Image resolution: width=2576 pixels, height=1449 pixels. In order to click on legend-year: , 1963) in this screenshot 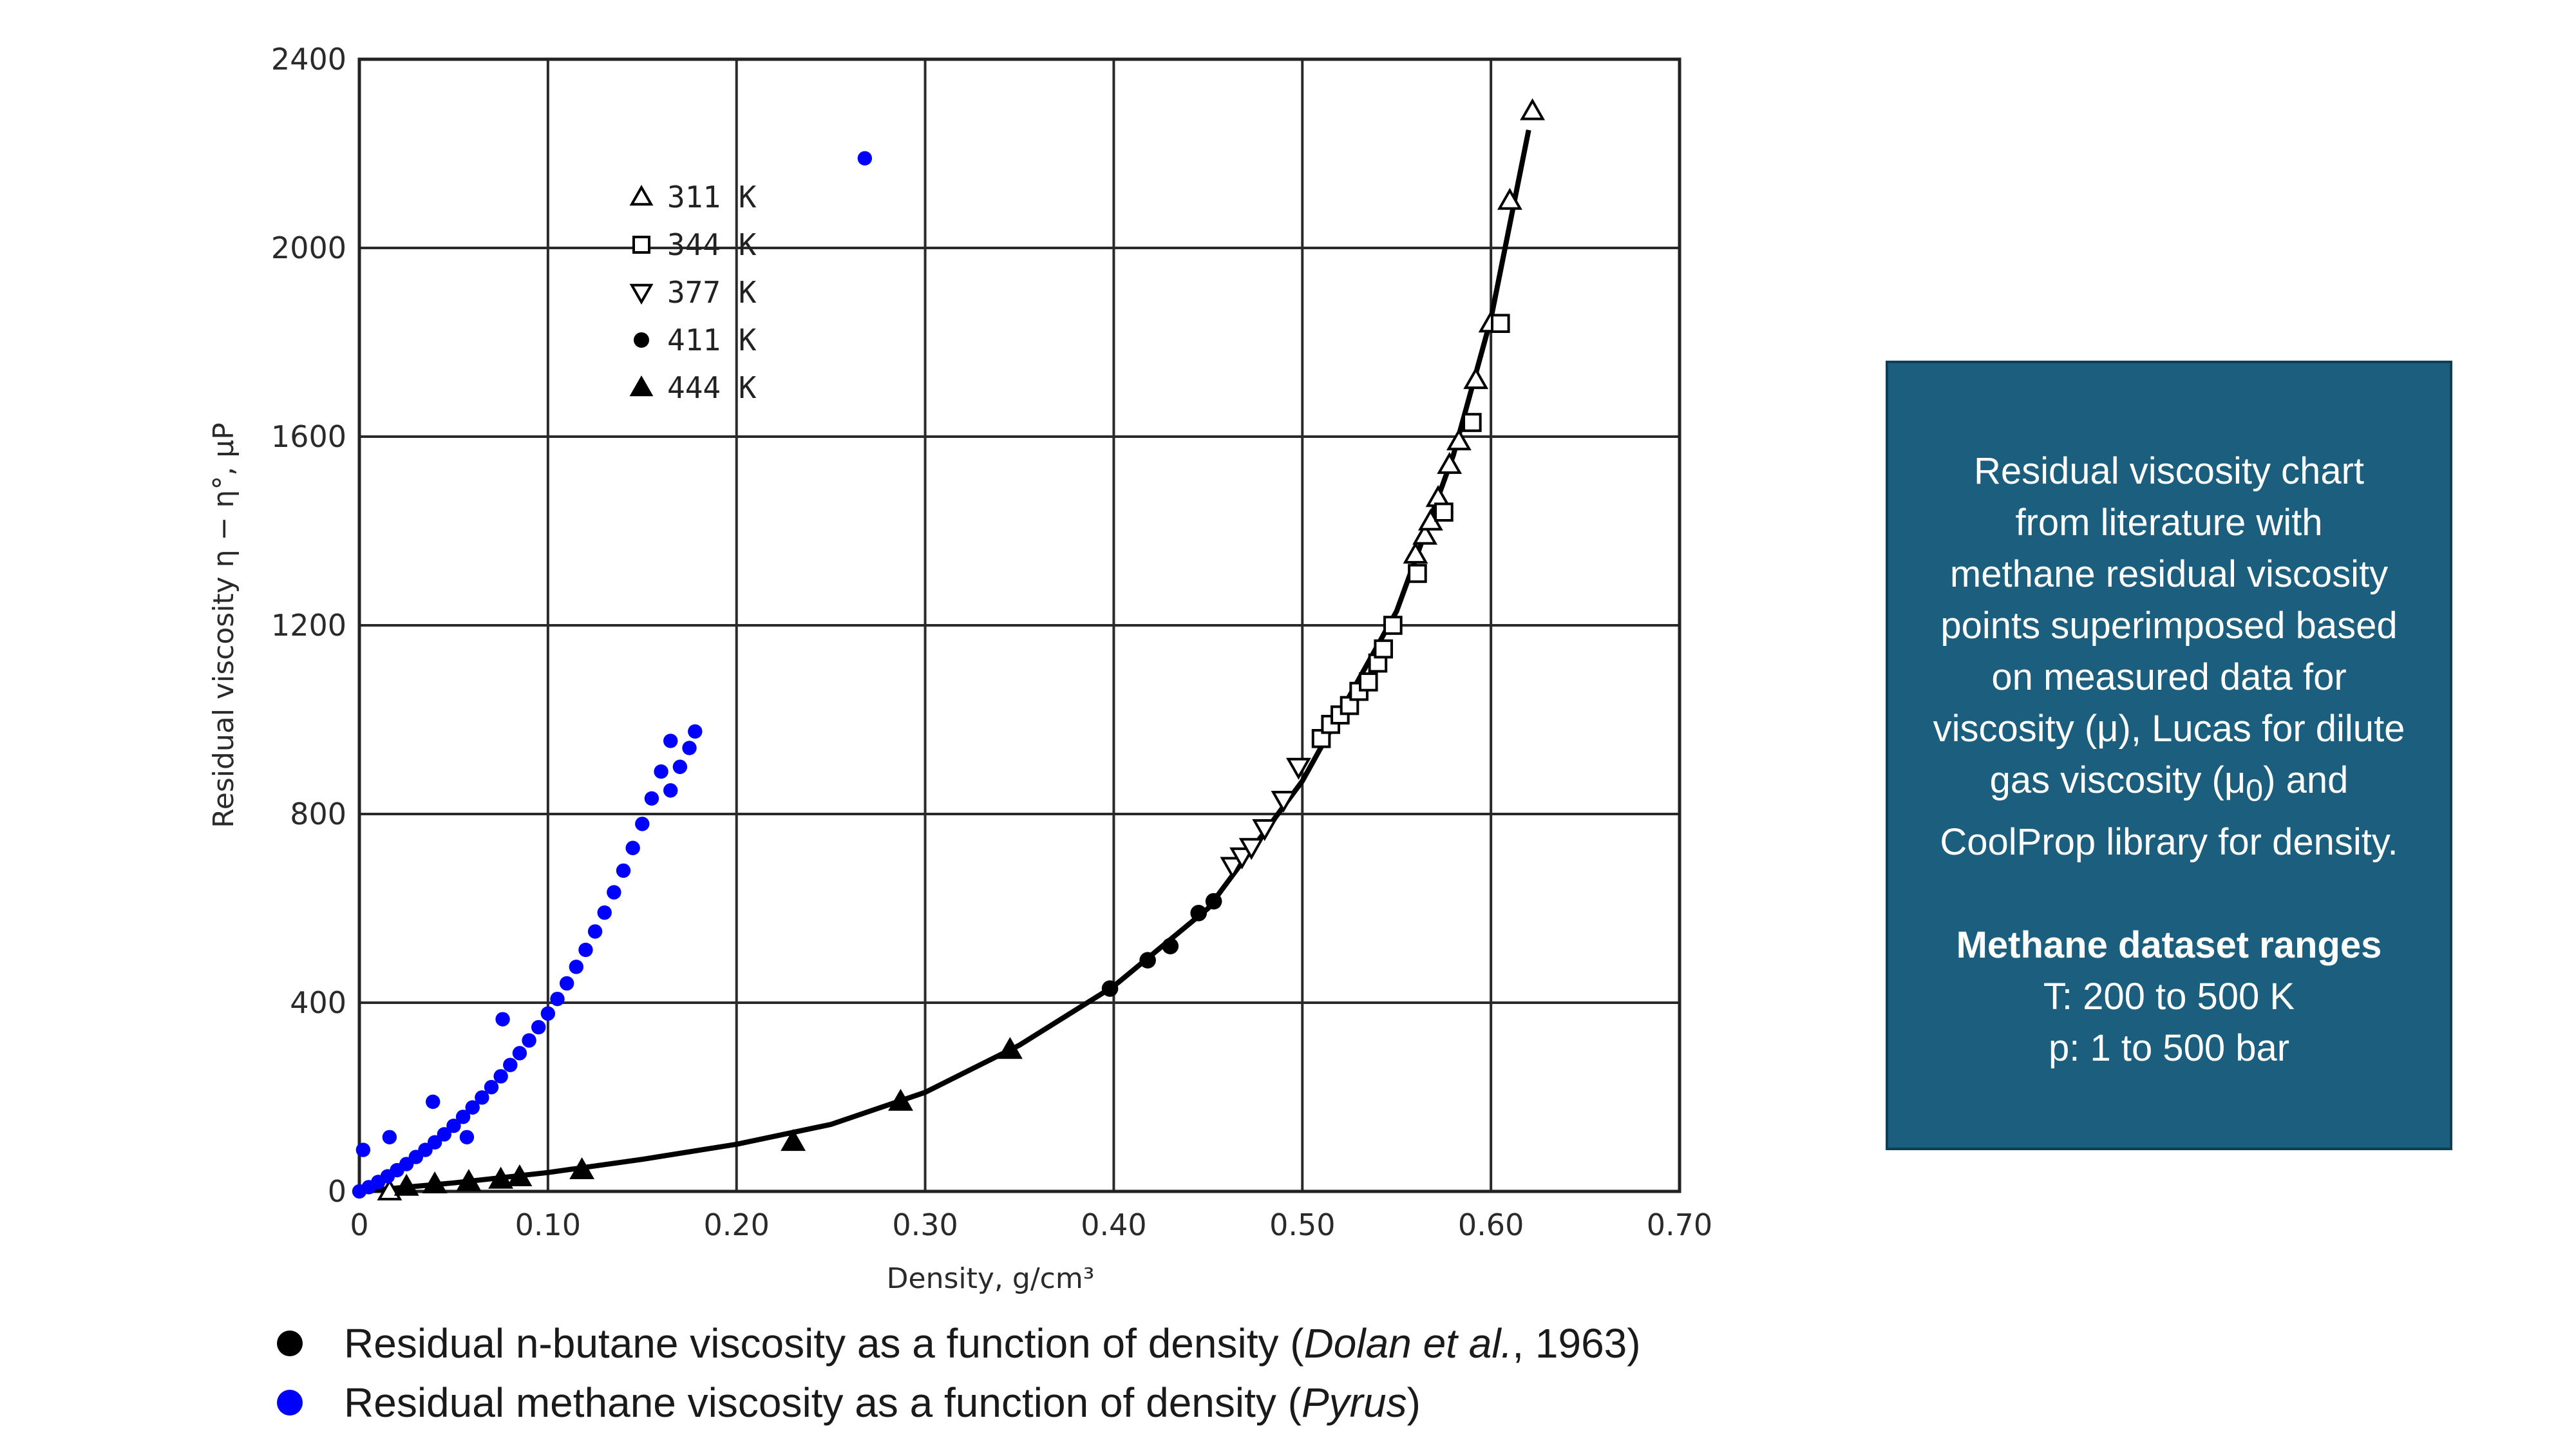, I will do `click(1576, 1343)`.